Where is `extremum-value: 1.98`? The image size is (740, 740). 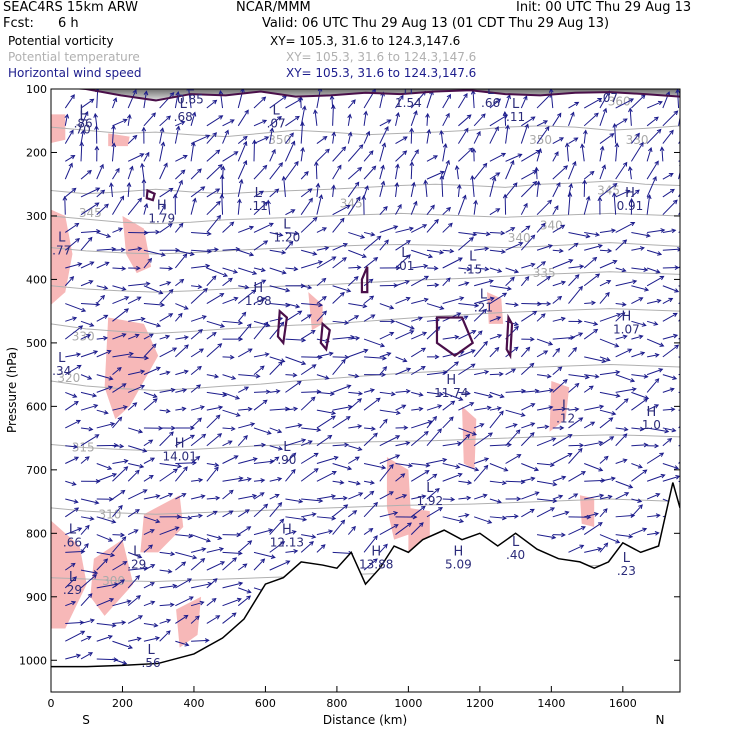
extremum-value: 1.98 is located at coordinates (258, 301).